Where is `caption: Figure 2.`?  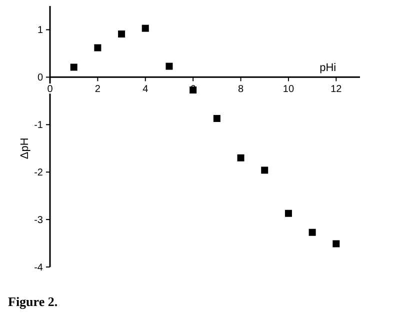 caption: Figure 2. is located at coordinates (33, 301).